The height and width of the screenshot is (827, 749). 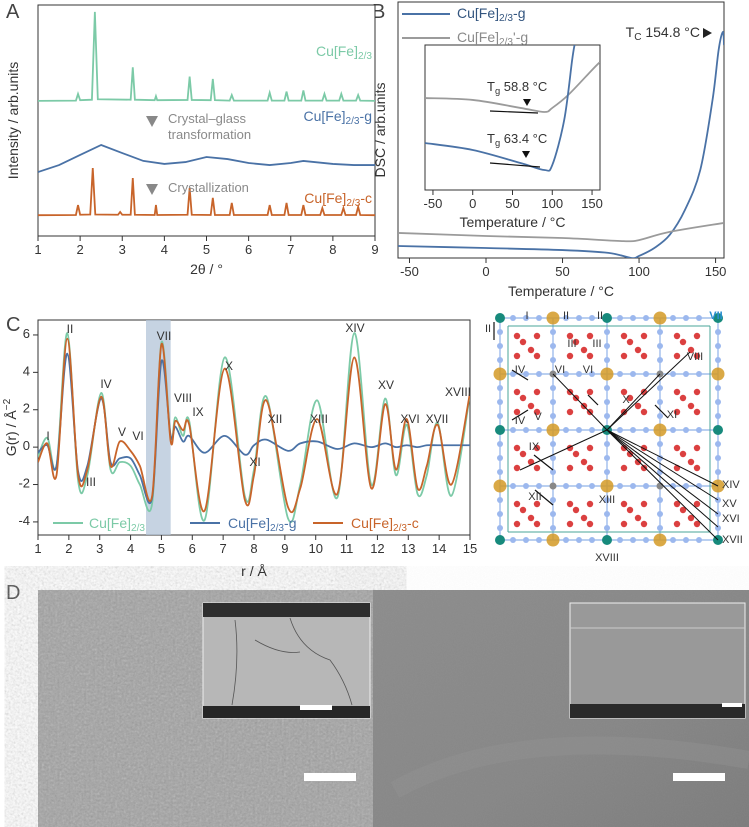 I want to click on series-label: Cu[Fe]2/3-g, so click(x=338, y=117).